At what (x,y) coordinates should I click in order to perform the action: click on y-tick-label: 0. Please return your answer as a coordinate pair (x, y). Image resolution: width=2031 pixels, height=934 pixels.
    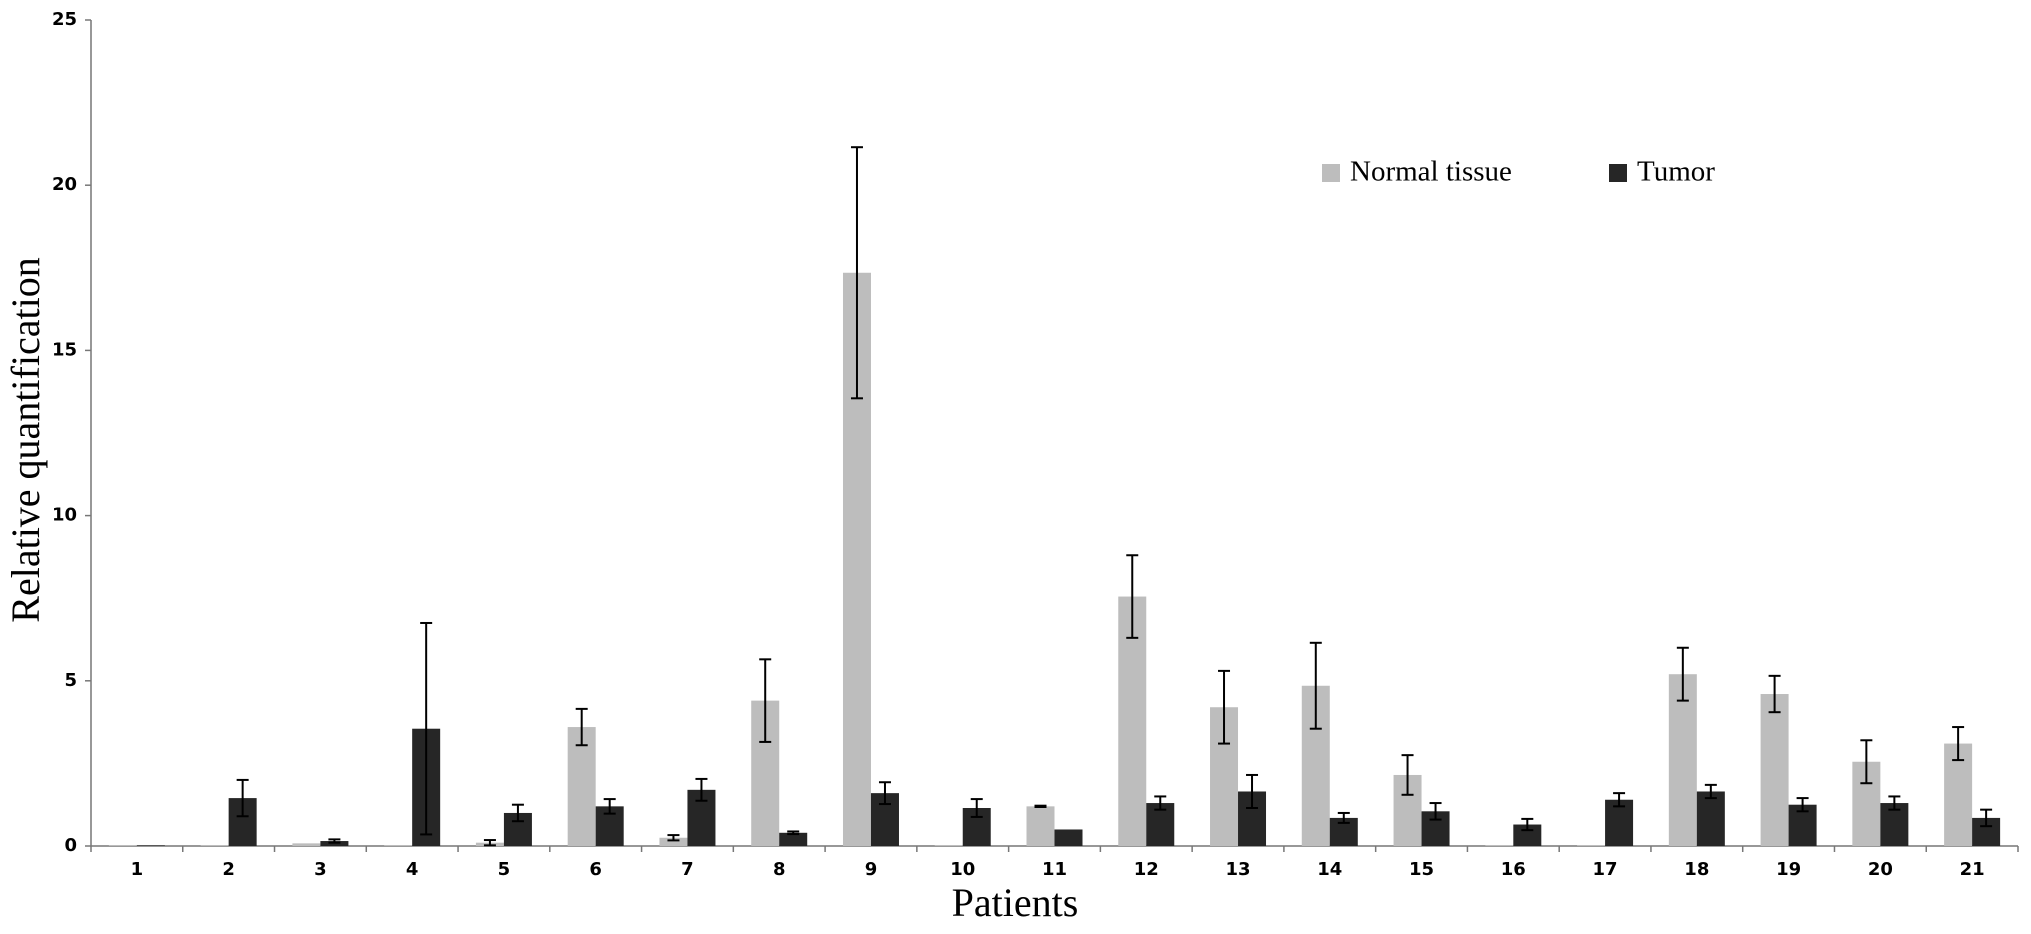
    Looking at the image, I should click on (70, 845).